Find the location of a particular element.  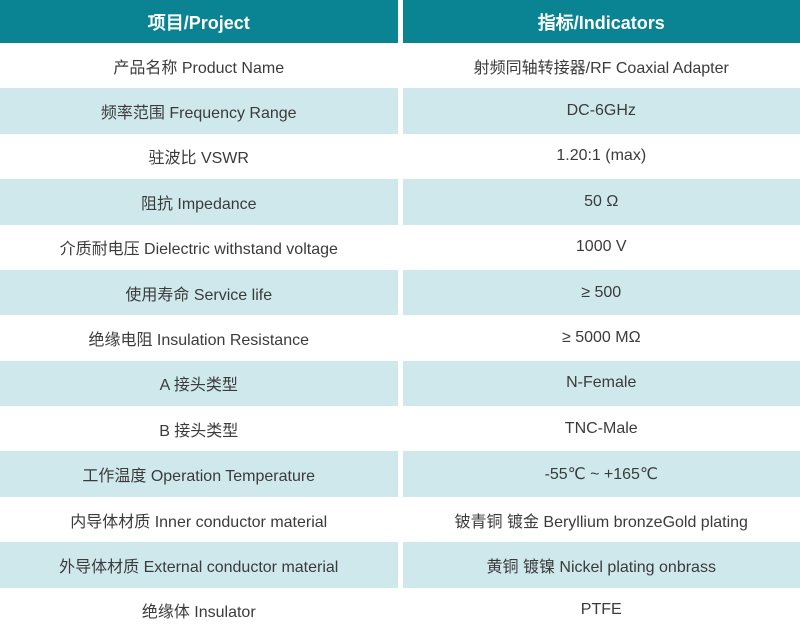

indicator-cell: 铍青铜 镀金 Beryllium bronzeGold plating is located at coordinates (601, 519).